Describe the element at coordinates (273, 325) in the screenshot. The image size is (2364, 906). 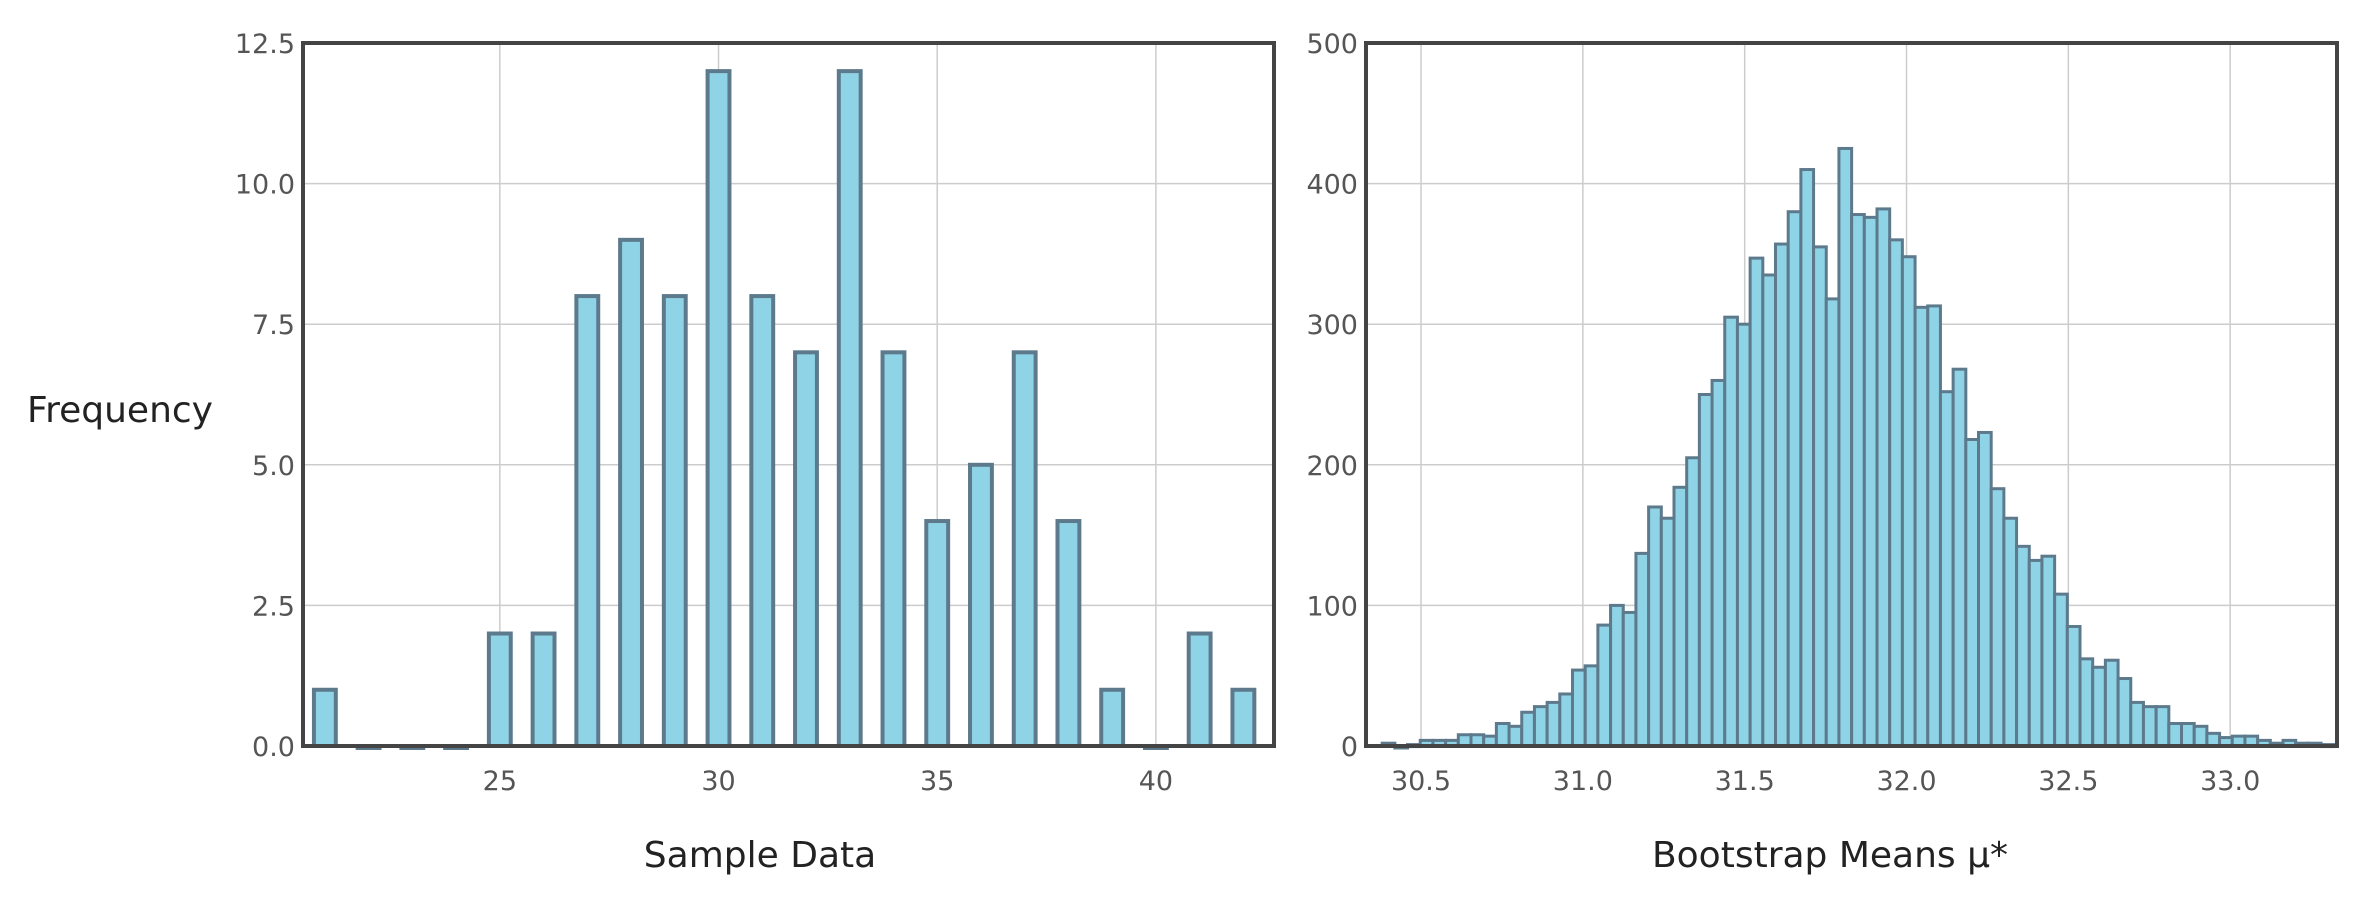
I see `left-y-tick-label: 7.5` at that location.